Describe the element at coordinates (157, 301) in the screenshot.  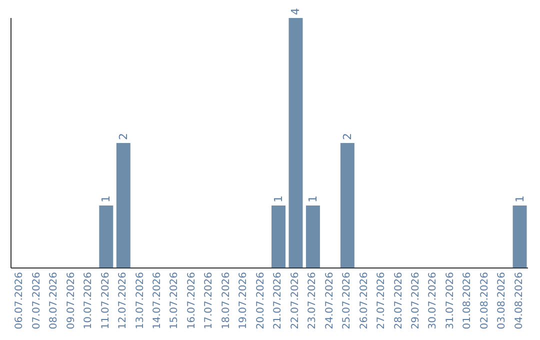
I see `x-tick-label: 14.07.2026` at that location.